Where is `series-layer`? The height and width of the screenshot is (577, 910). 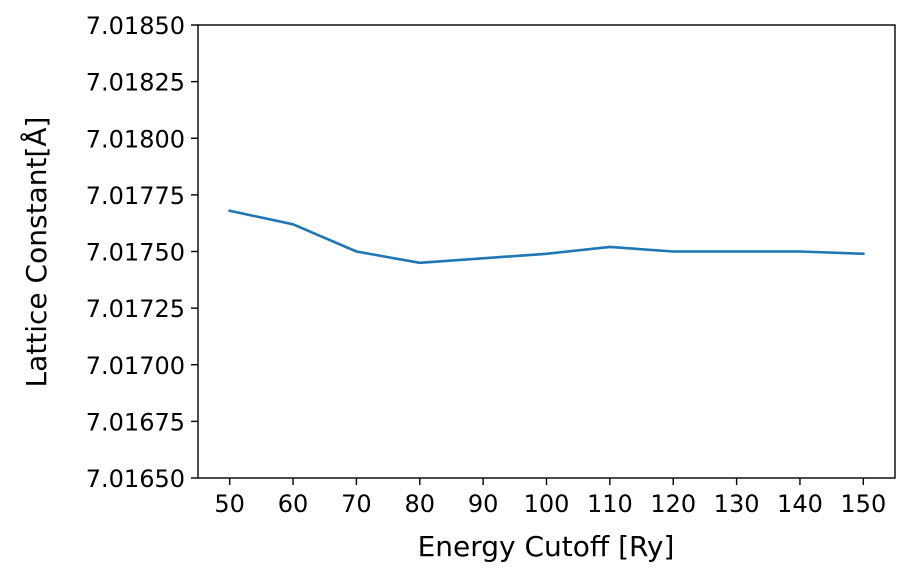 series-layer is located at coordinates (546, 237).